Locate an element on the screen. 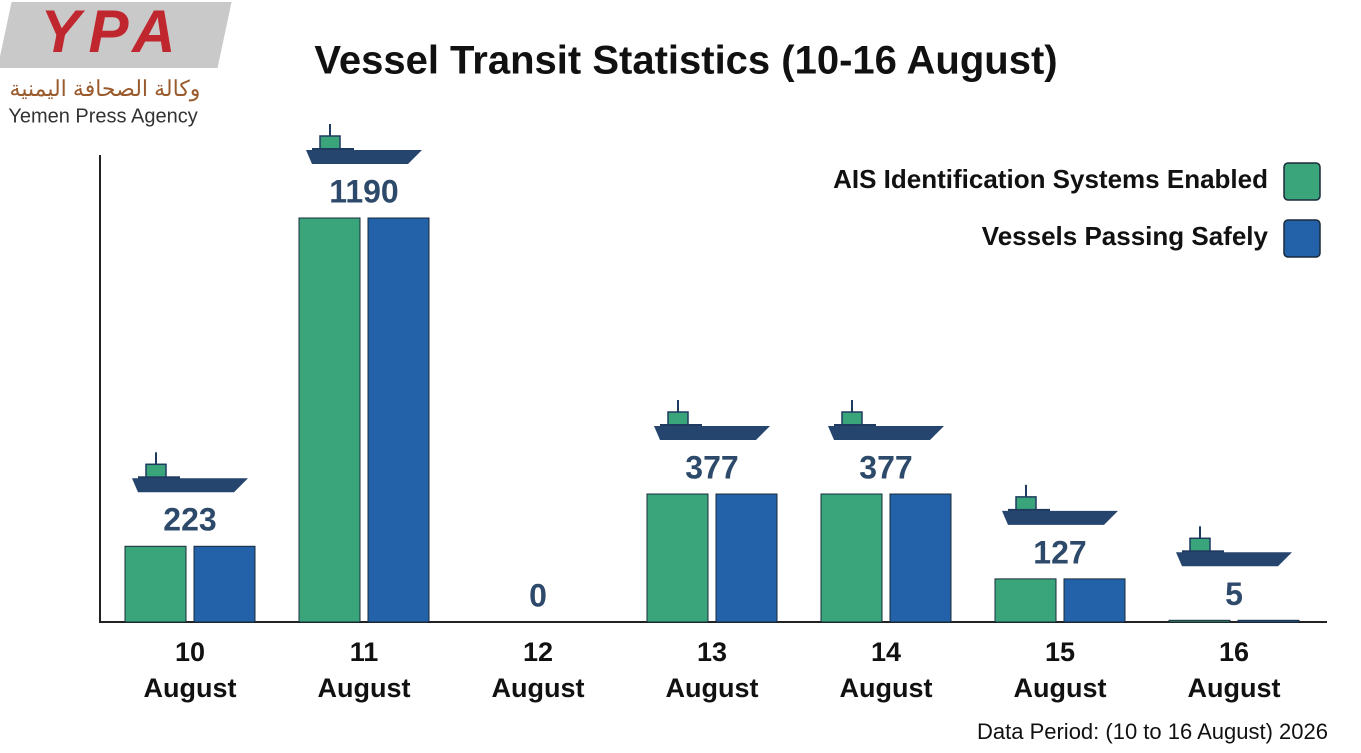 Image resolution: width=1361 pixels, height=753 pixels. data-label: 5 is located at coordinates (1234, 594).